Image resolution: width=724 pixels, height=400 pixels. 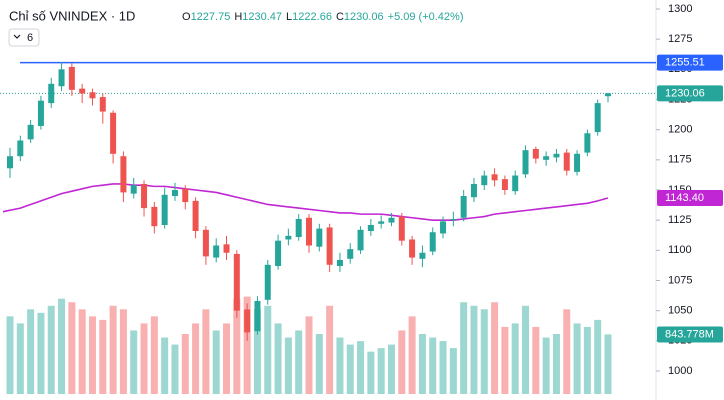 What do you see at coordinates (17, 36) in the screenshot?
I see `chevron-icon` at bounding box center [17, 36].